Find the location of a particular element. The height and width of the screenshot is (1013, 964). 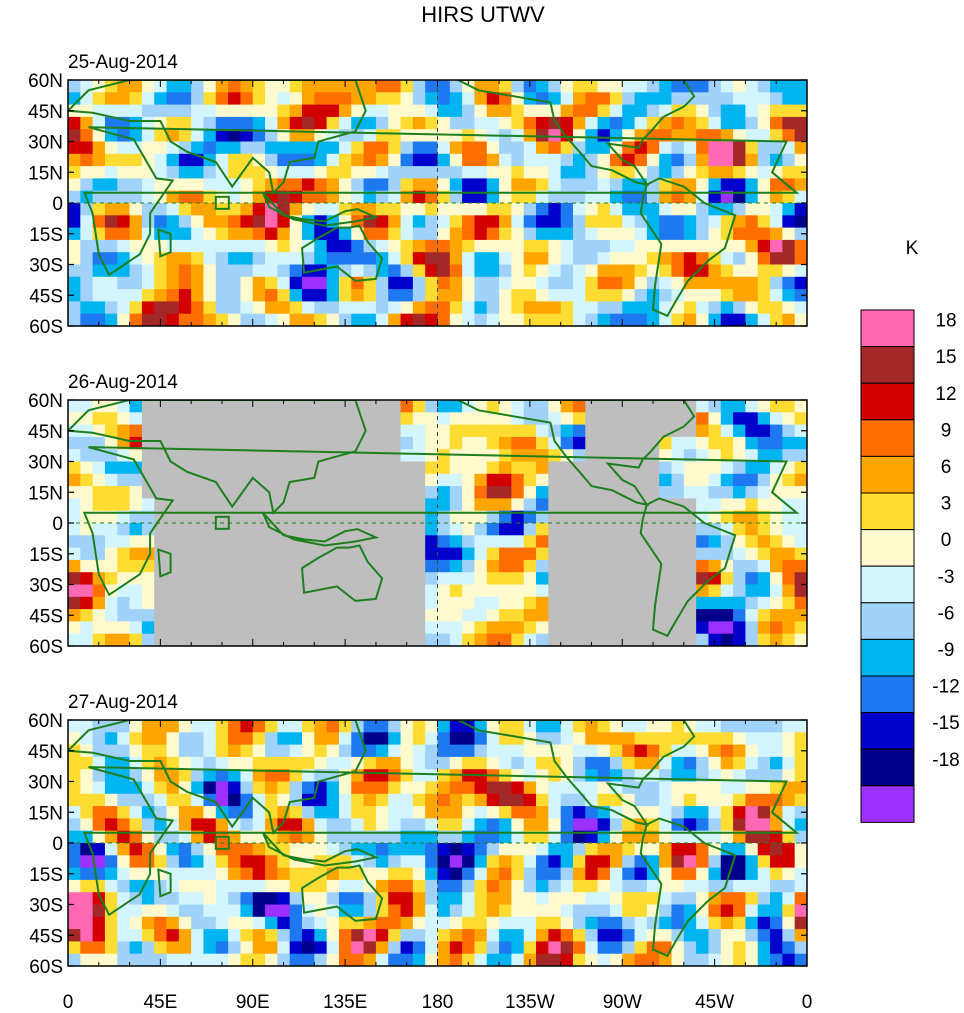

colorbar-swatch is located at coordinates (887, 438).